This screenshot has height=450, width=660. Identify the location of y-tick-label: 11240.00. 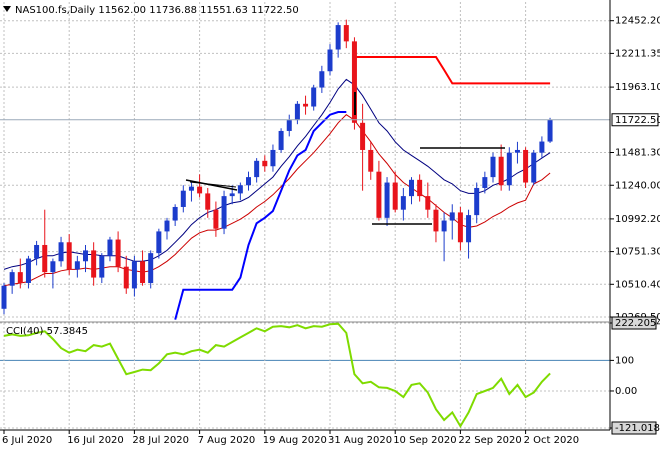
(637, 185).